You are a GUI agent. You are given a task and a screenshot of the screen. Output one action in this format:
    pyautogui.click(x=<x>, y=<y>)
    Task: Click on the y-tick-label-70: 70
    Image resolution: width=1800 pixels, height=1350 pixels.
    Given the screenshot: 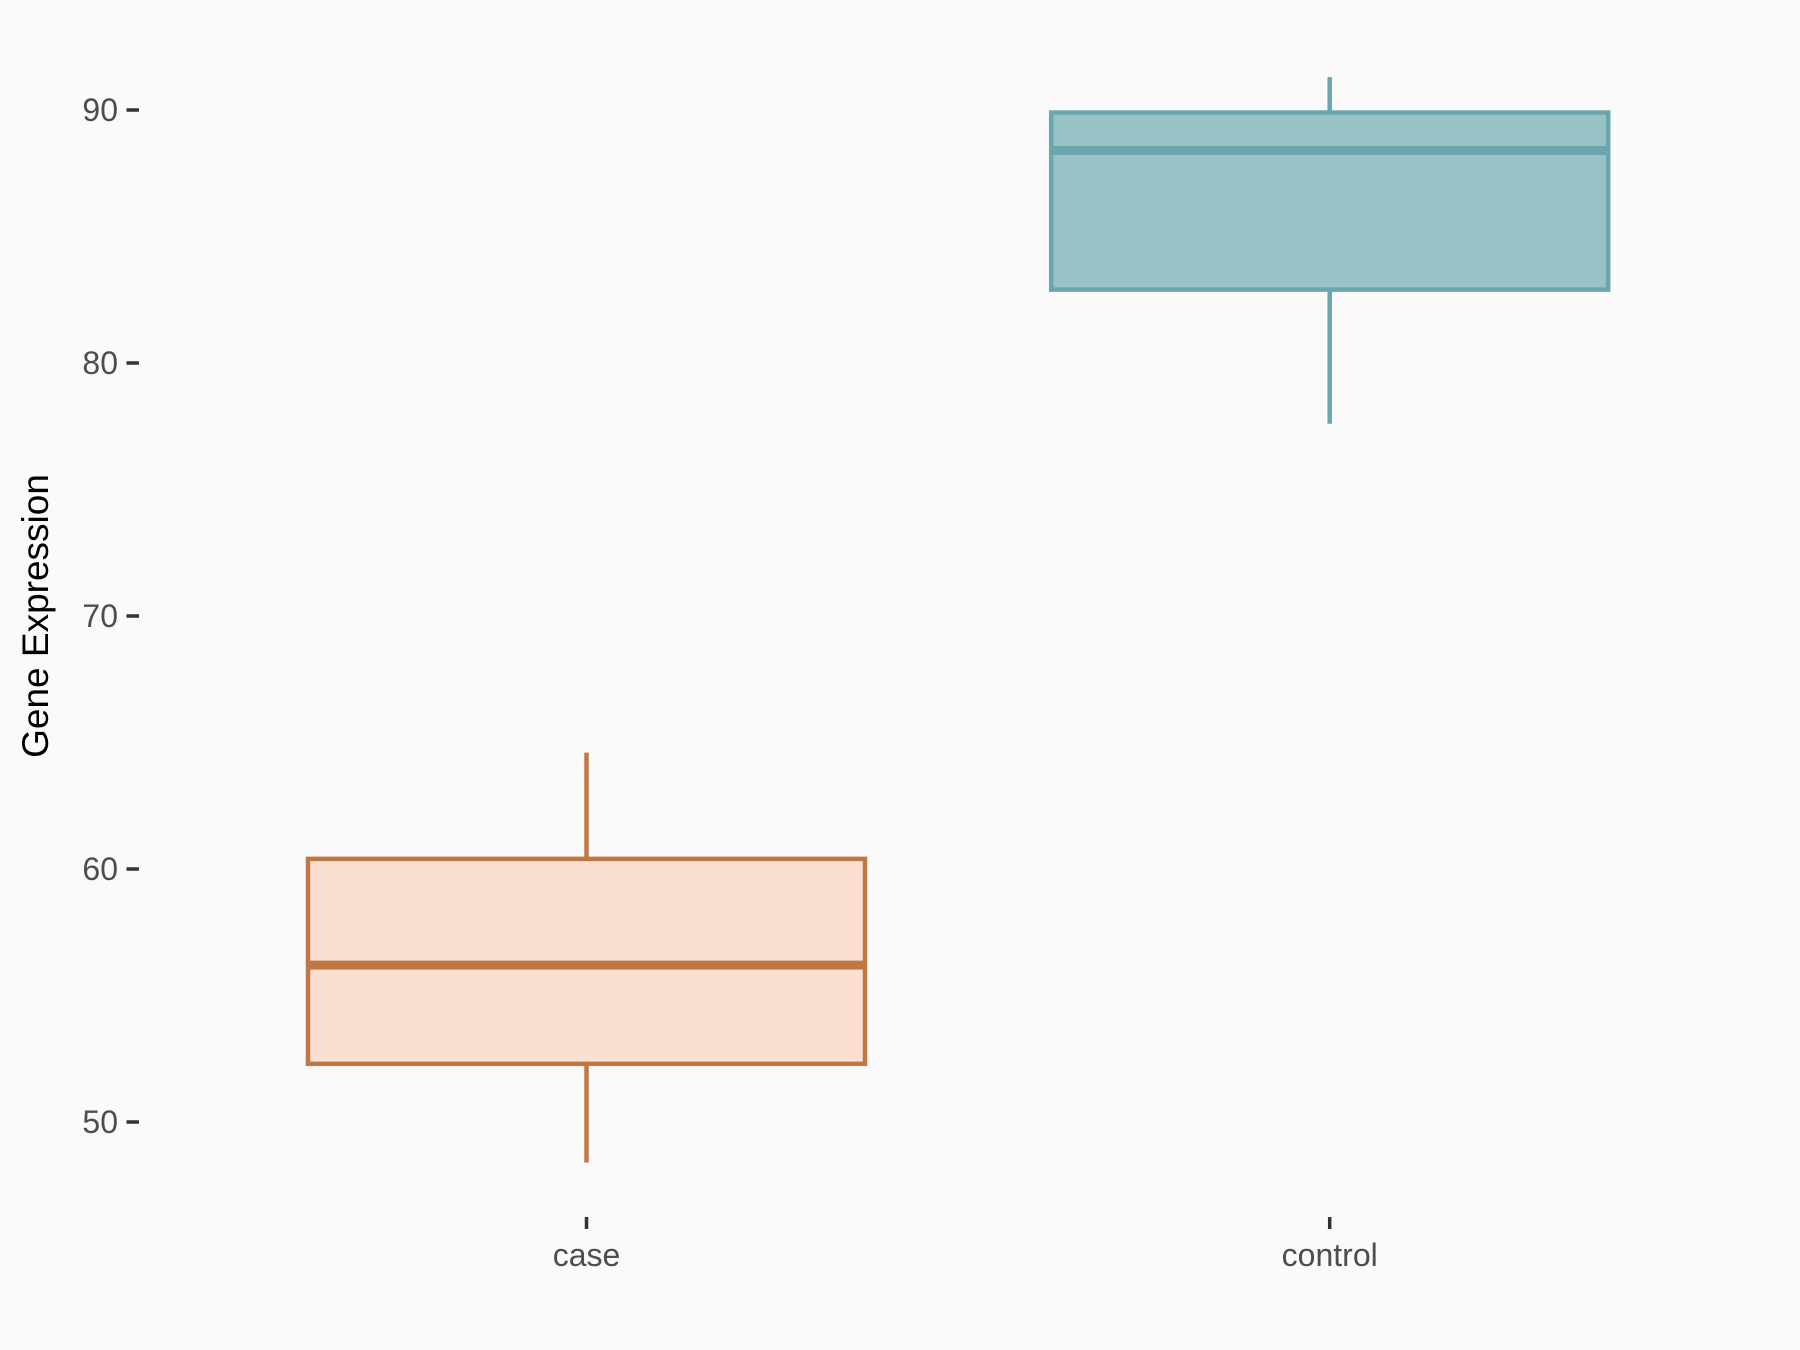 What is the action you would take?
    pyautogui.click(x=100, y=616)
    